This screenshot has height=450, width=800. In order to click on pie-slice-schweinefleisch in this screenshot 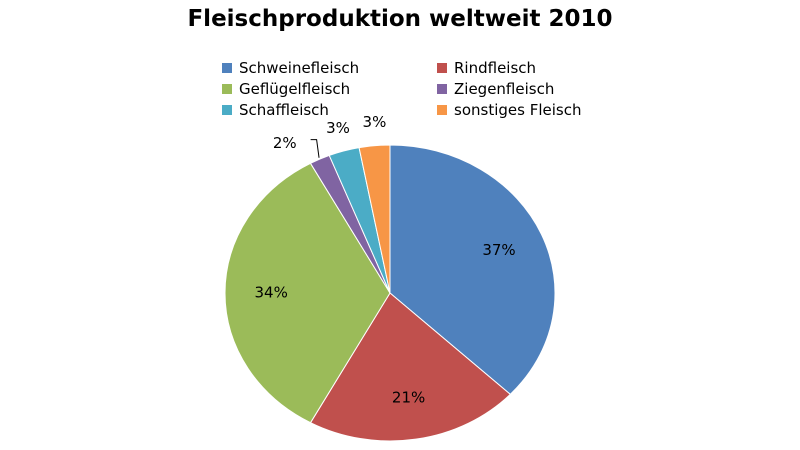, I will do `click(472, 269)`.